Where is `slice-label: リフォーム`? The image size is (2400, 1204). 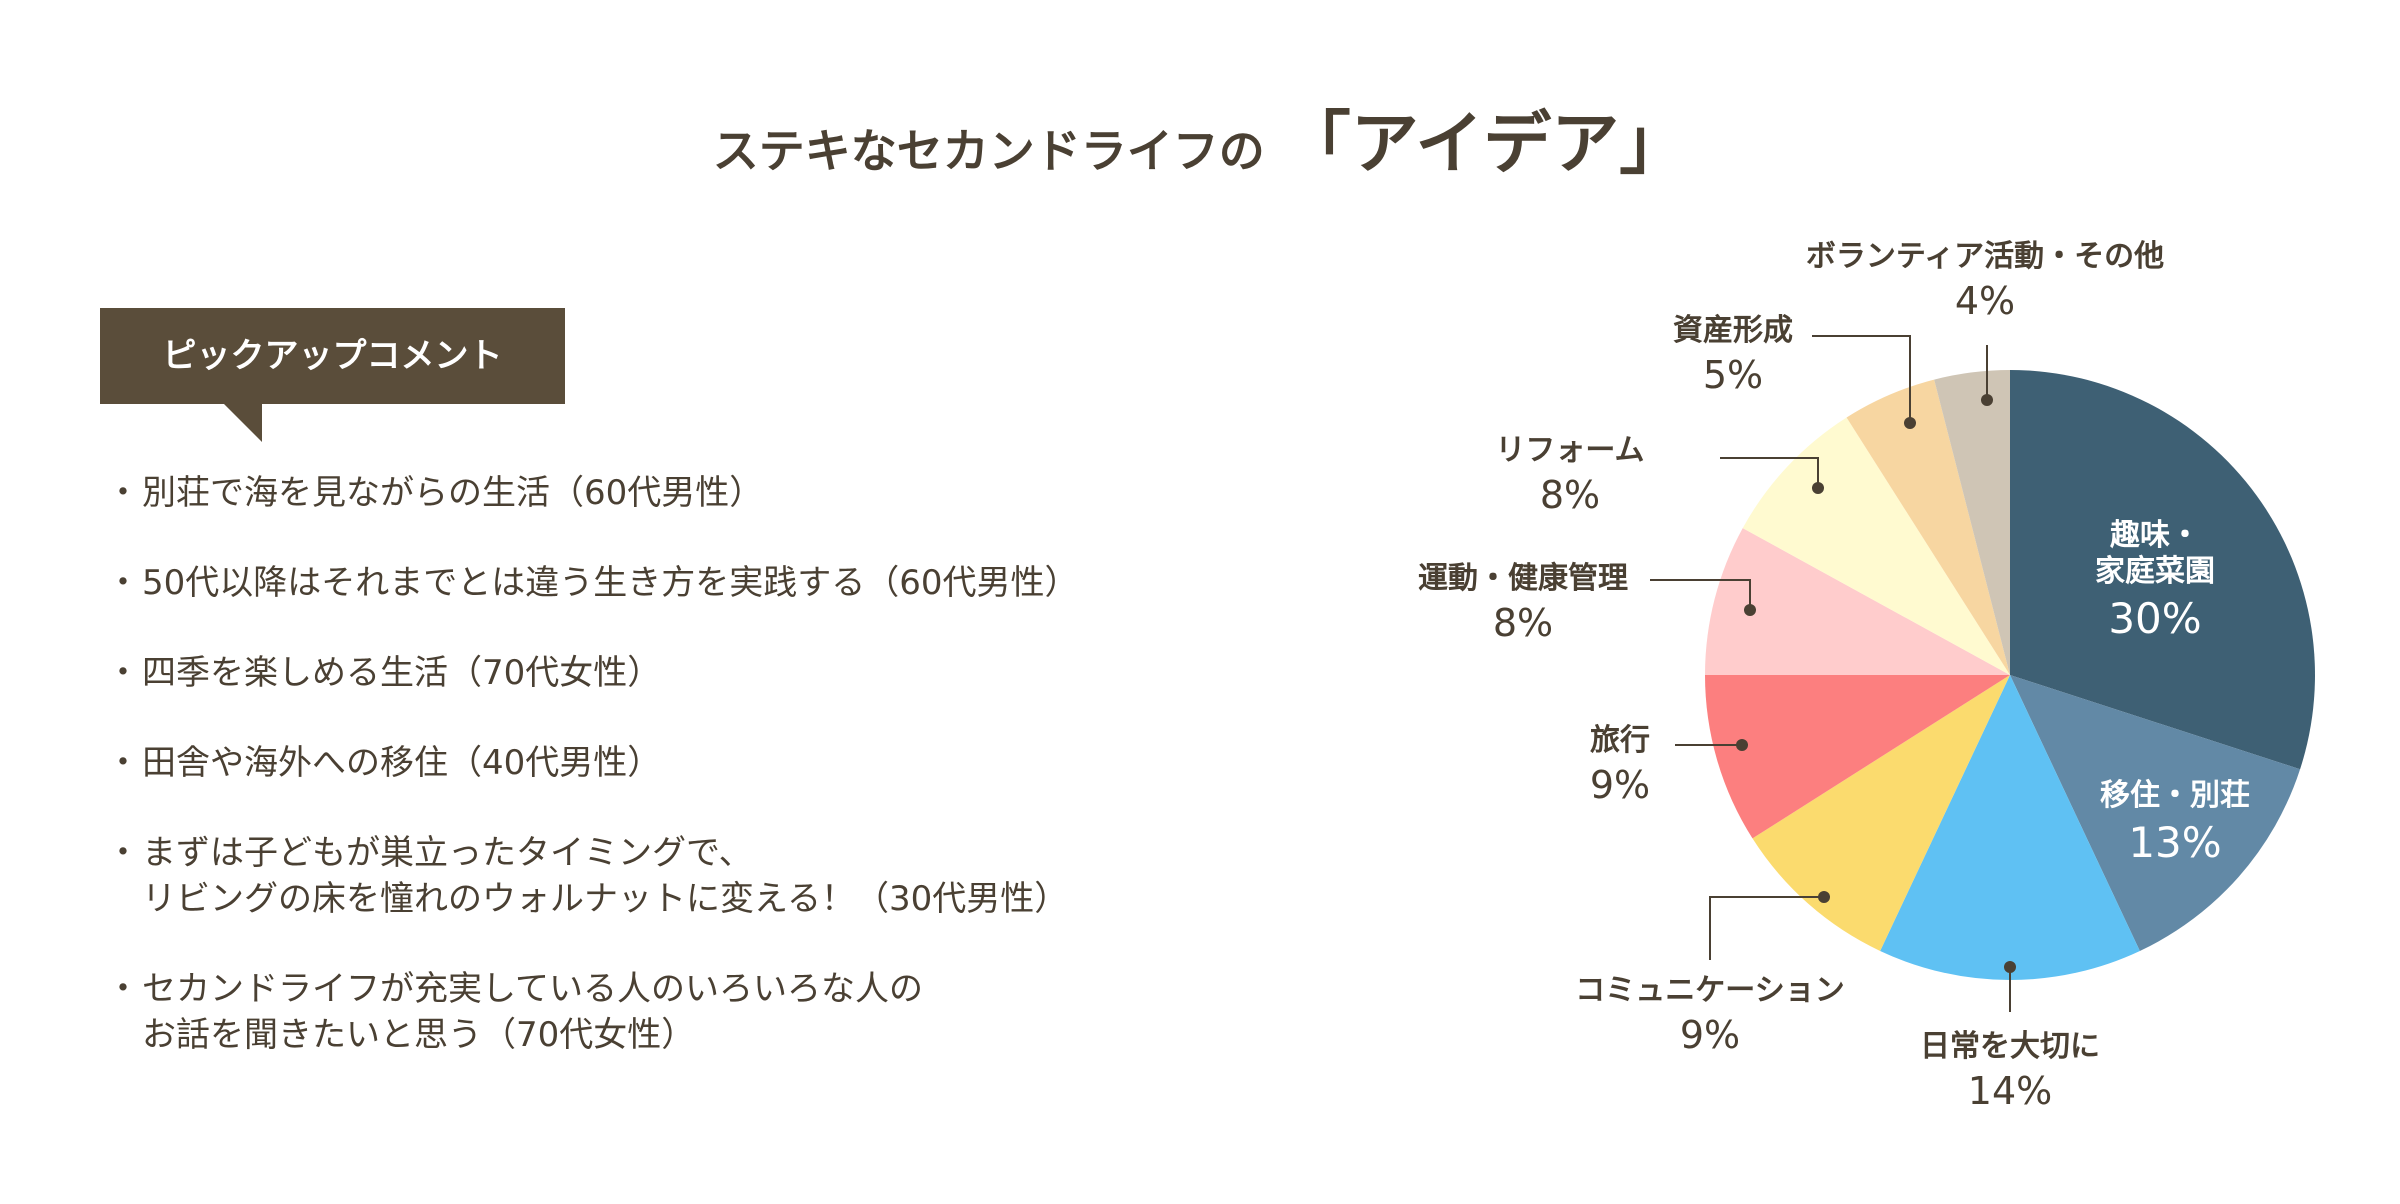
slice-label: リフォーム is located at coordinates (1569, 450).